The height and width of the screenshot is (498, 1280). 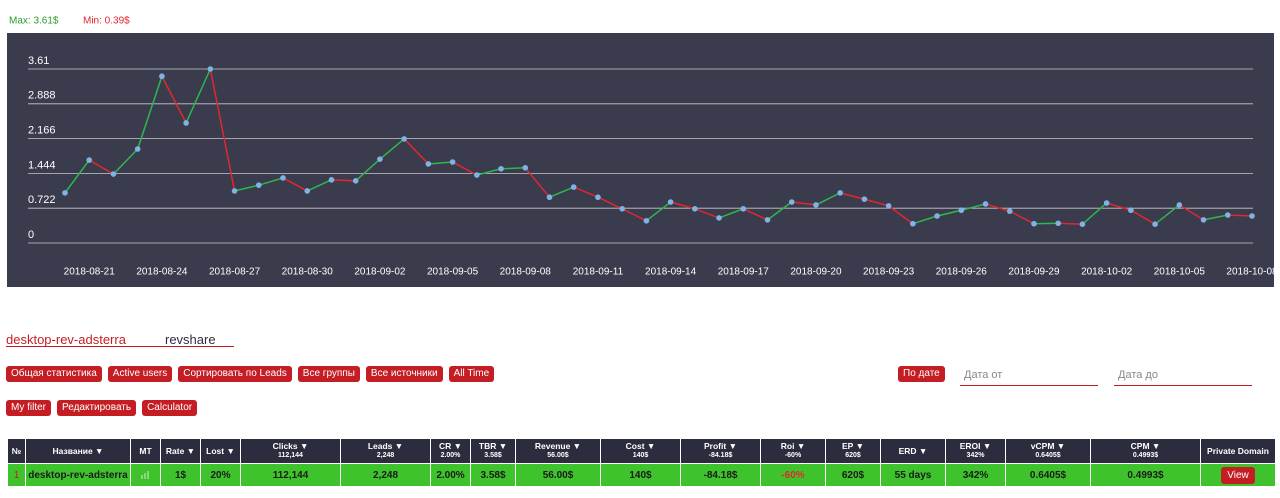 What do you see at coordinates (793, 455) in the screenshot?
I see `header-total: -60%` at bounding box center [793, 455].